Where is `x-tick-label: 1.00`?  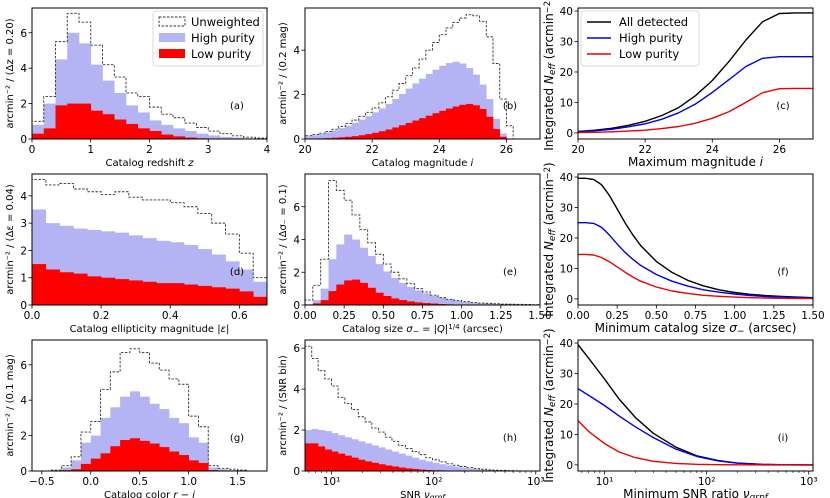 x-tick-label: 1.00 is located at coordinates (734, 316).